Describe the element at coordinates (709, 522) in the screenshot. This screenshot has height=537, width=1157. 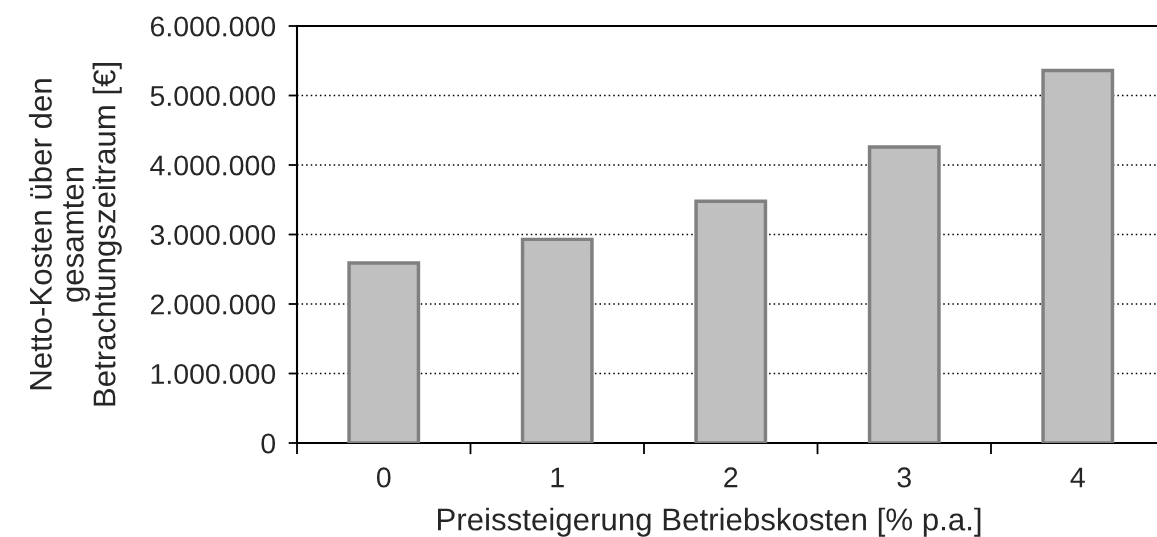
I see `x-axis-title: Preissteigerung Betriebskosten [% p.a.]` at that location.